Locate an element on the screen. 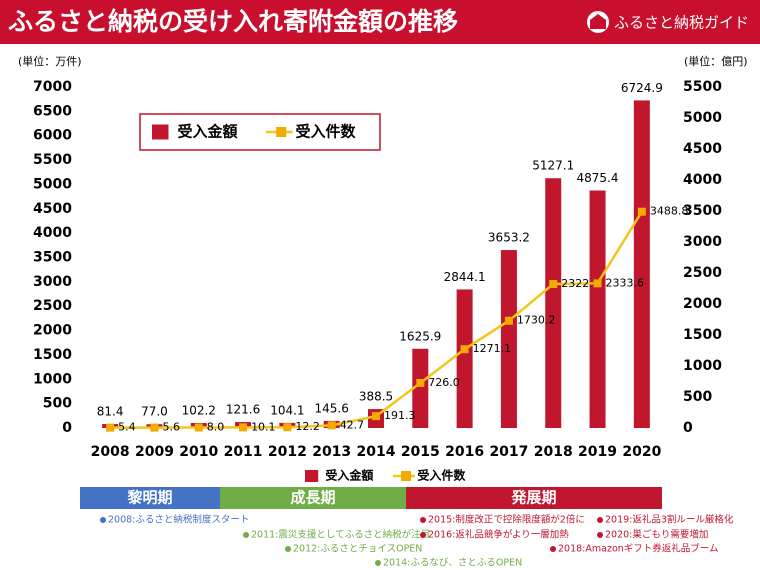 The width and height of the screenshot is (760, 570). point-label: 1271.1 is located at coordinates (492, 348).